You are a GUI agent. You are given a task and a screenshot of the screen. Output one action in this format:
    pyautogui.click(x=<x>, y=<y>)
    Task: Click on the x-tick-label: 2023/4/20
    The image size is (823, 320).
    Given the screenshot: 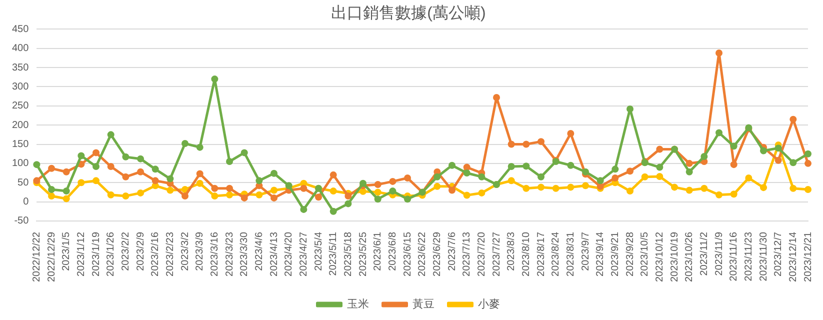 What is the action you would take?
    pyautogui.click(x=289, y=254)
    